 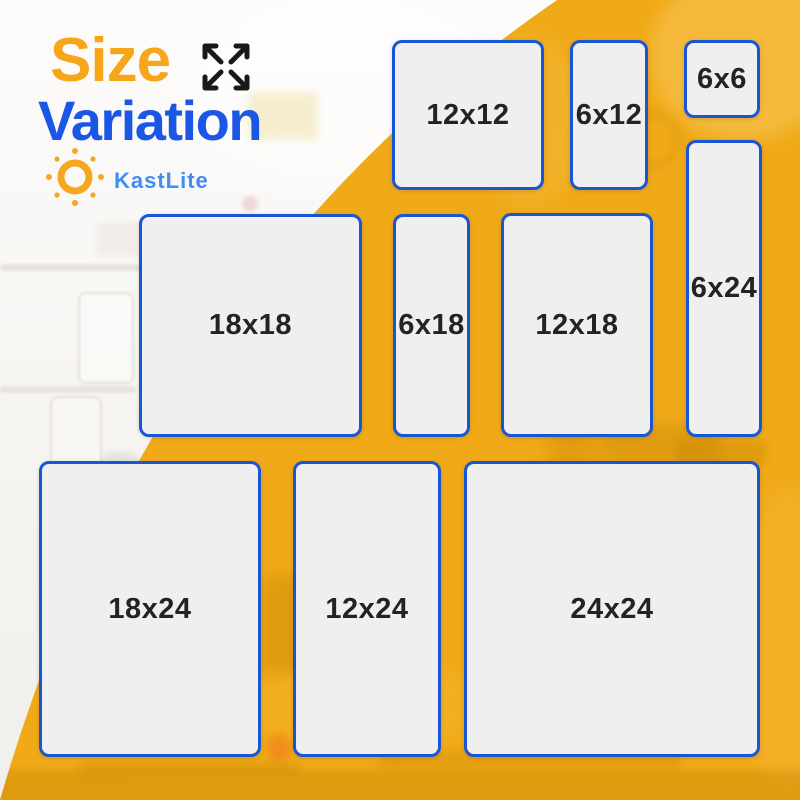 I want to click on size-card-6x18: 6x18, so click(x=431, y=325).